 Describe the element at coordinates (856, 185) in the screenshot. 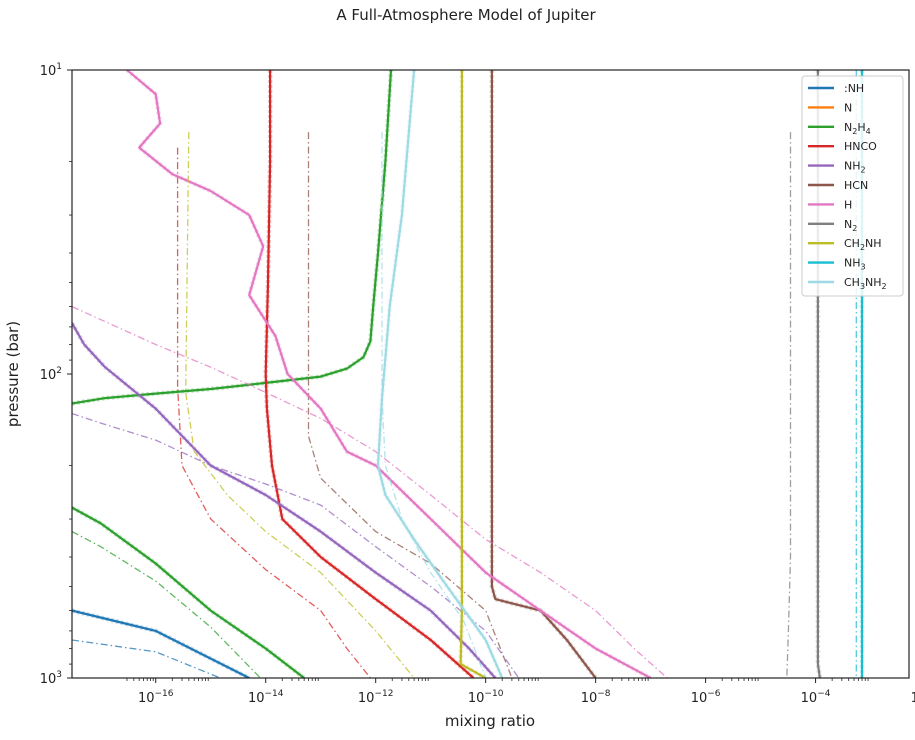

I see `legend-label: HCN` at that location.